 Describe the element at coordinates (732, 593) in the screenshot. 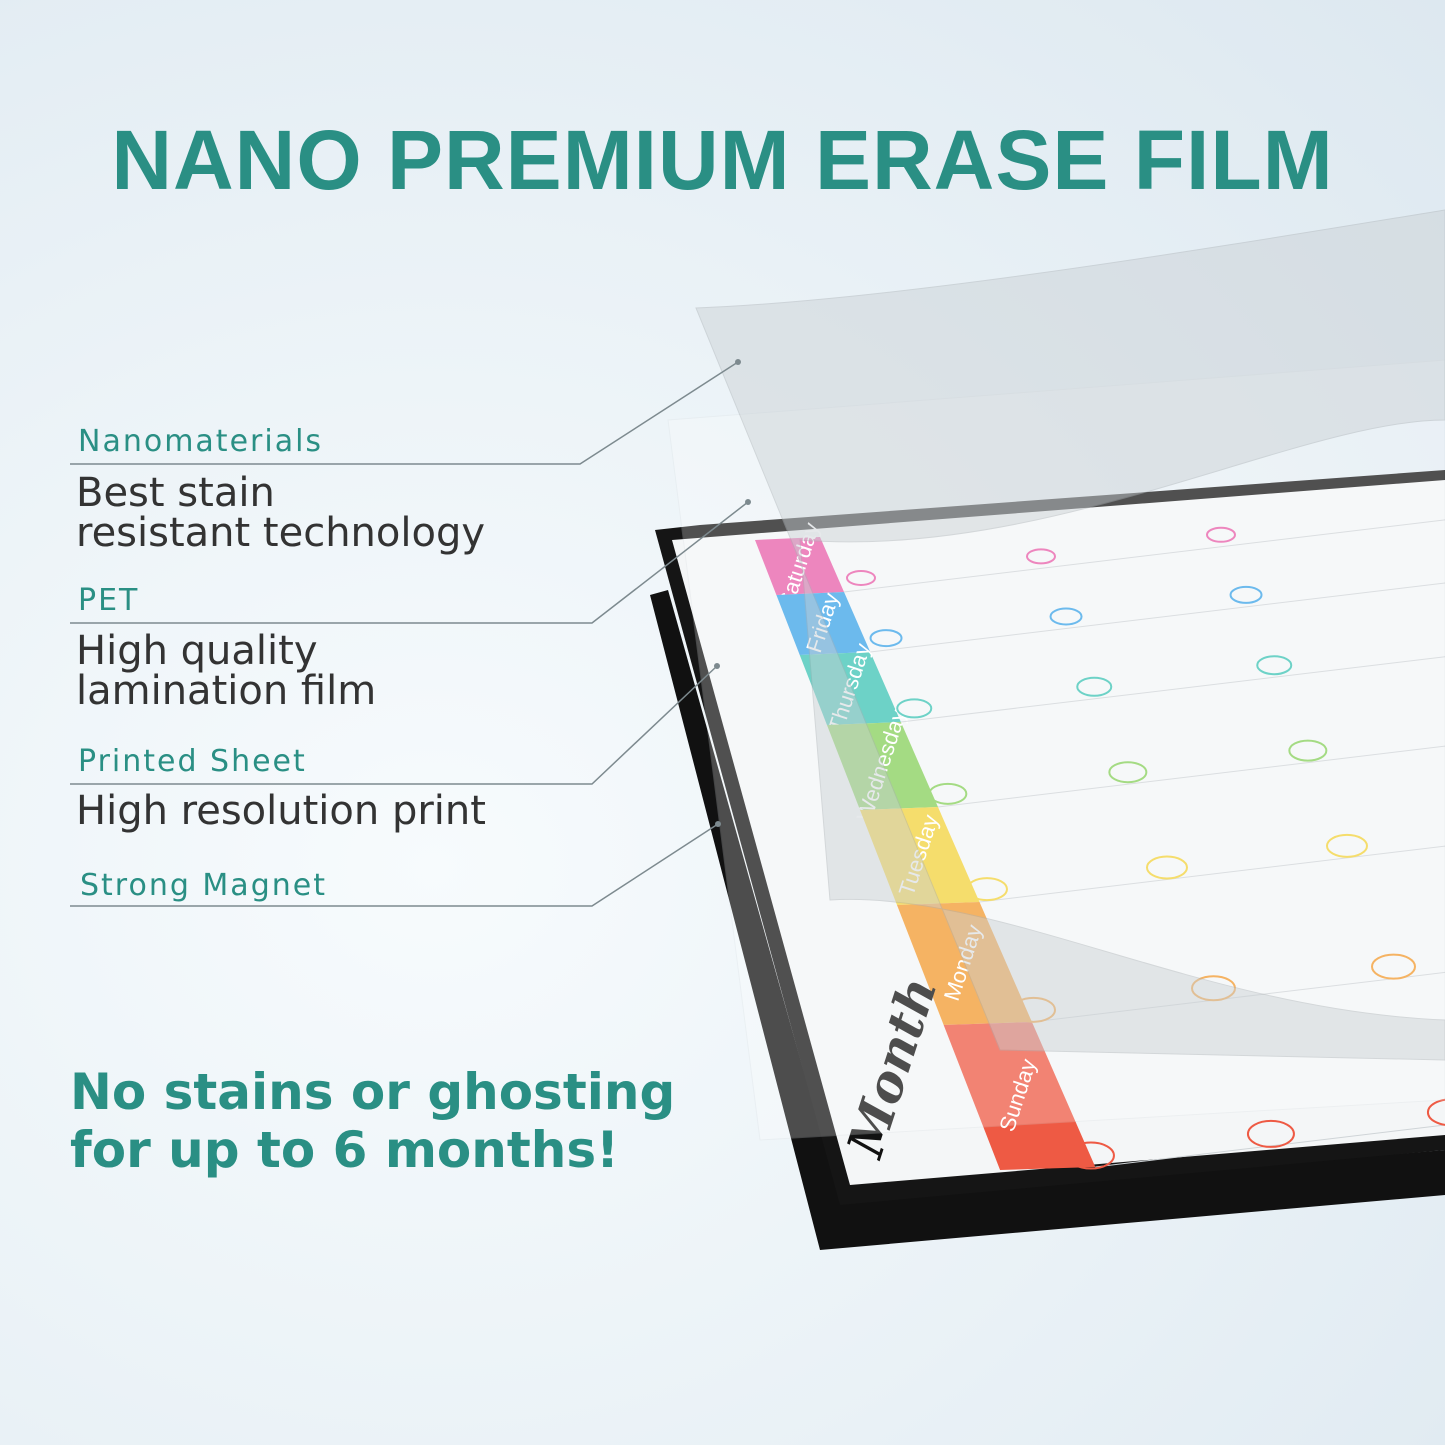

I see `leader-dots` at that location.